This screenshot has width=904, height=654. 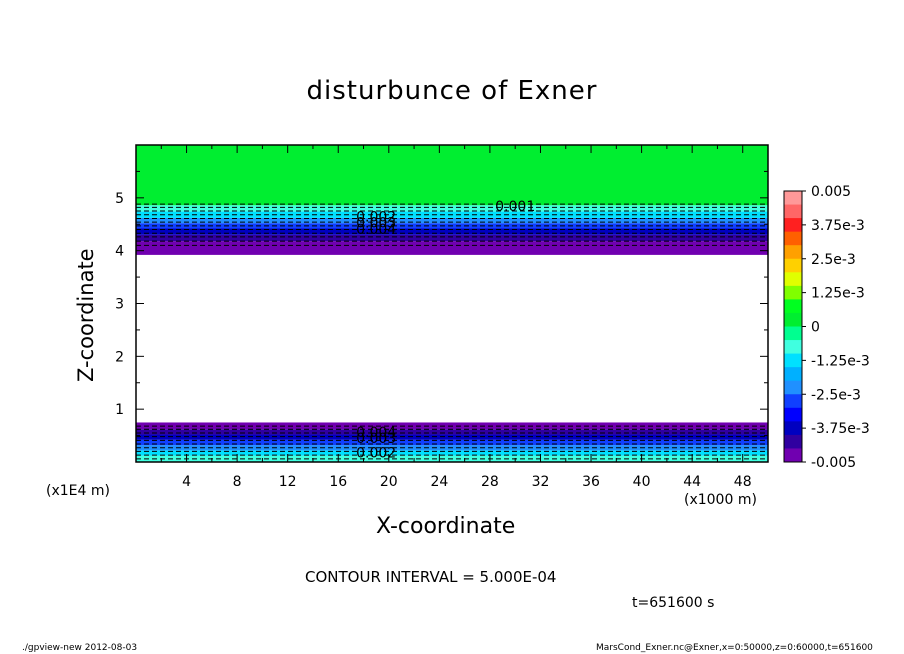 I want to click on x-axis-unit: (x1000 m), so click(x=720, y=500).